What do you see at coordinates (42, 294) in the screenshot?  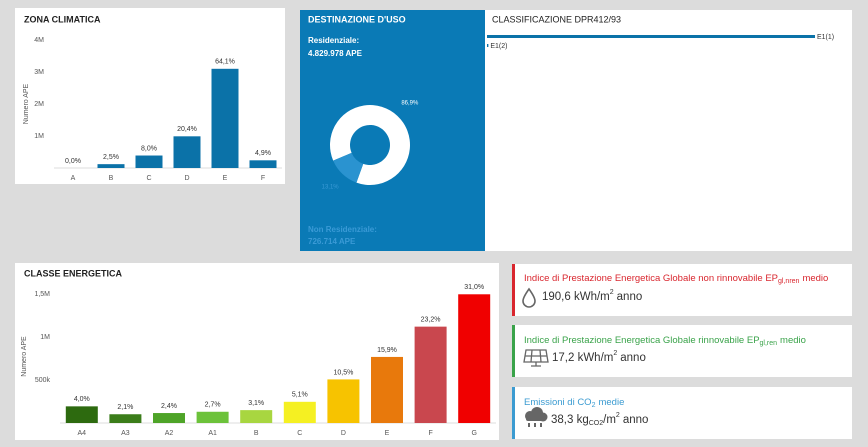 I see `y-tick-label: 1,5M` at bounding box center [42, 294].